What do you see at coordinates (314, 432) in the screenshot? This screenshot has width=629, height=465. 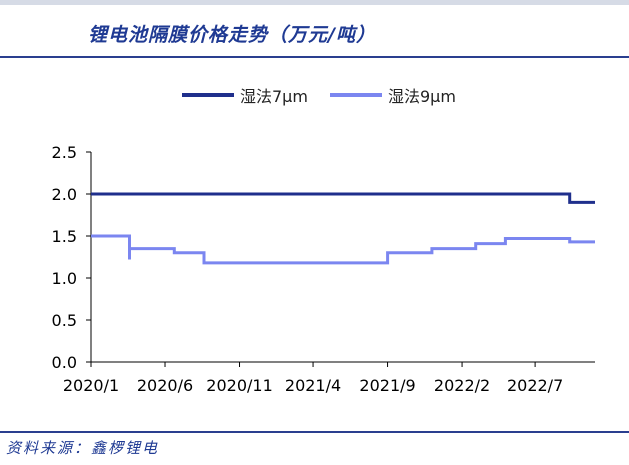 I see `bottom-rule` at bounding box center [314, 432].